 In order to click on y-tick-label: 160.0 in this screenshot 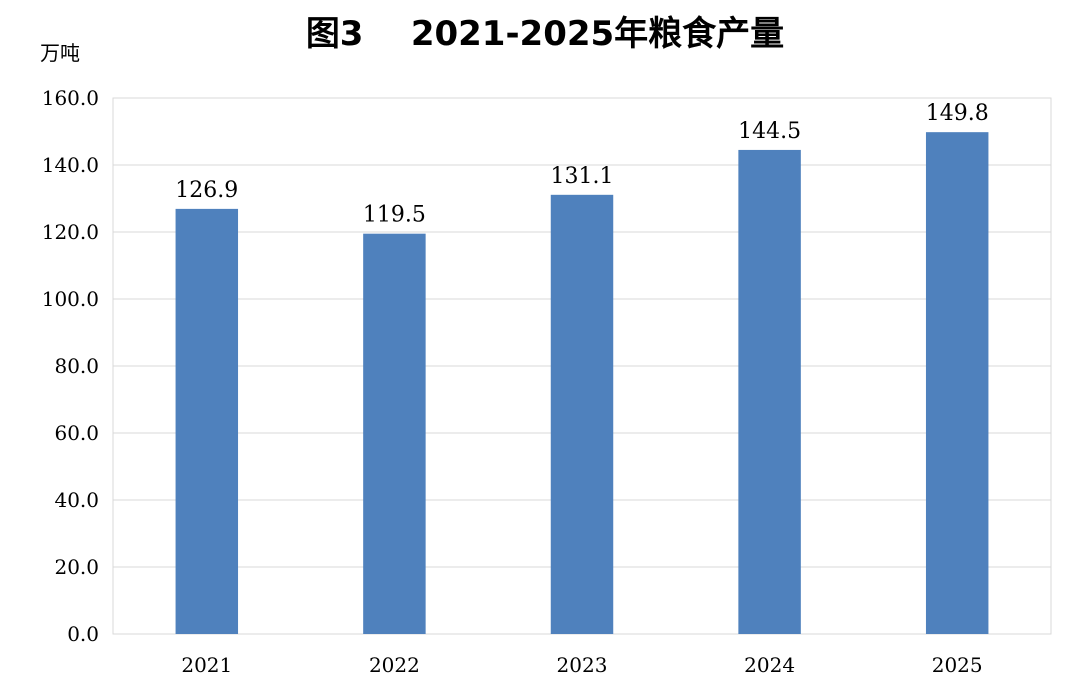, I will do `click(70, 98)`.